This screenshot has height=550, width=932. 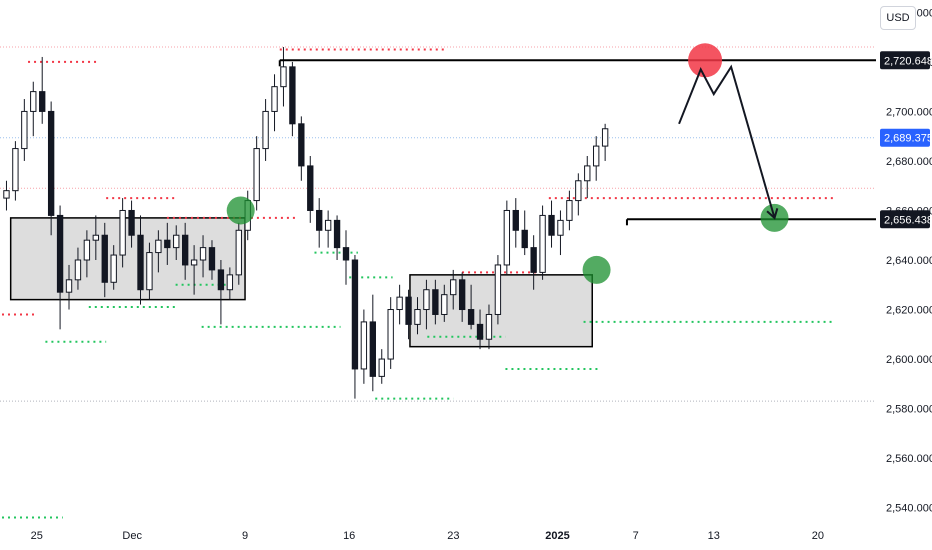 I want to click on price-axis-bg, so click(x=905, y=275).